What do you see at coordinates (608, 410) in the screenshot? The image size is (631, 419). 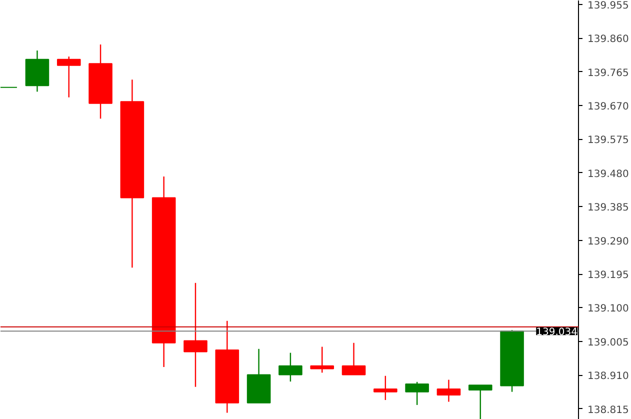 I see `y-tick-label: 138.815` at bounding box center [608, 410].